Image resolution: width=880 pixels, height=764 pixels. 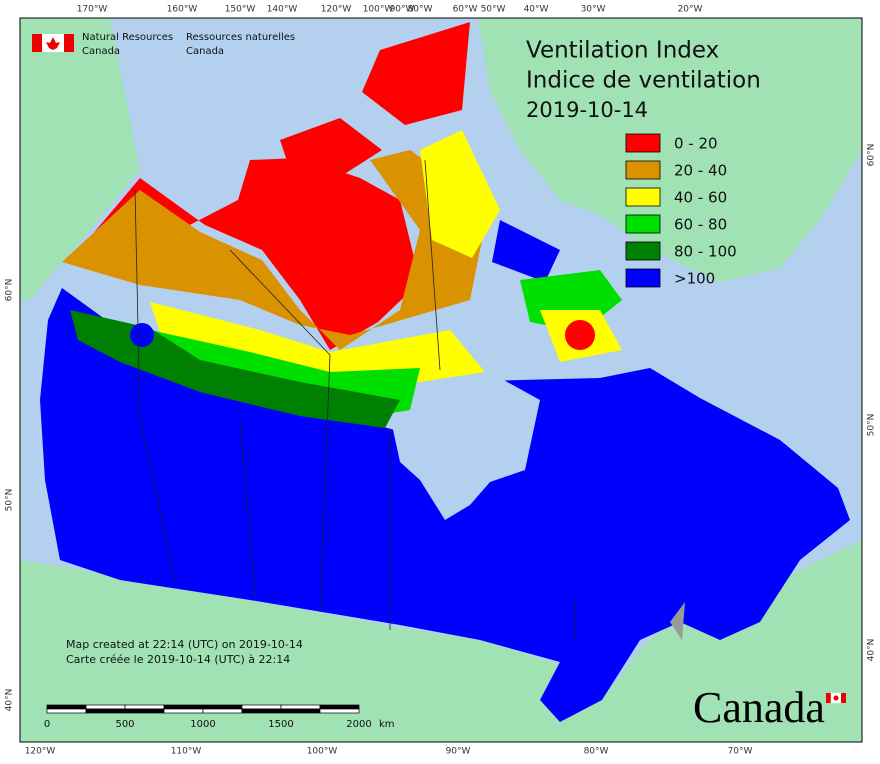 I want to click on scale-label: 1000, so click(x=202, y=724).